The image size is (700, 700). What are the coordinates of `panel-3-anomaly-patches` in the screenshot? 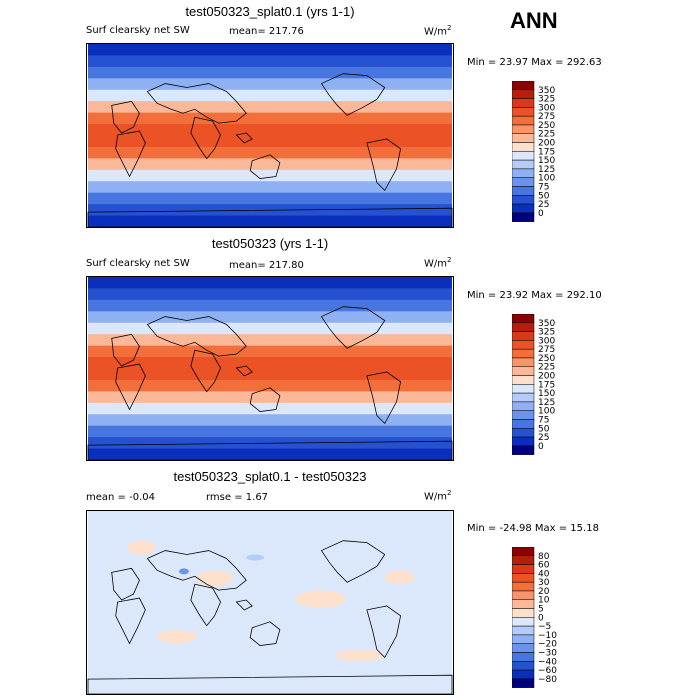 It's located at (271, 601).